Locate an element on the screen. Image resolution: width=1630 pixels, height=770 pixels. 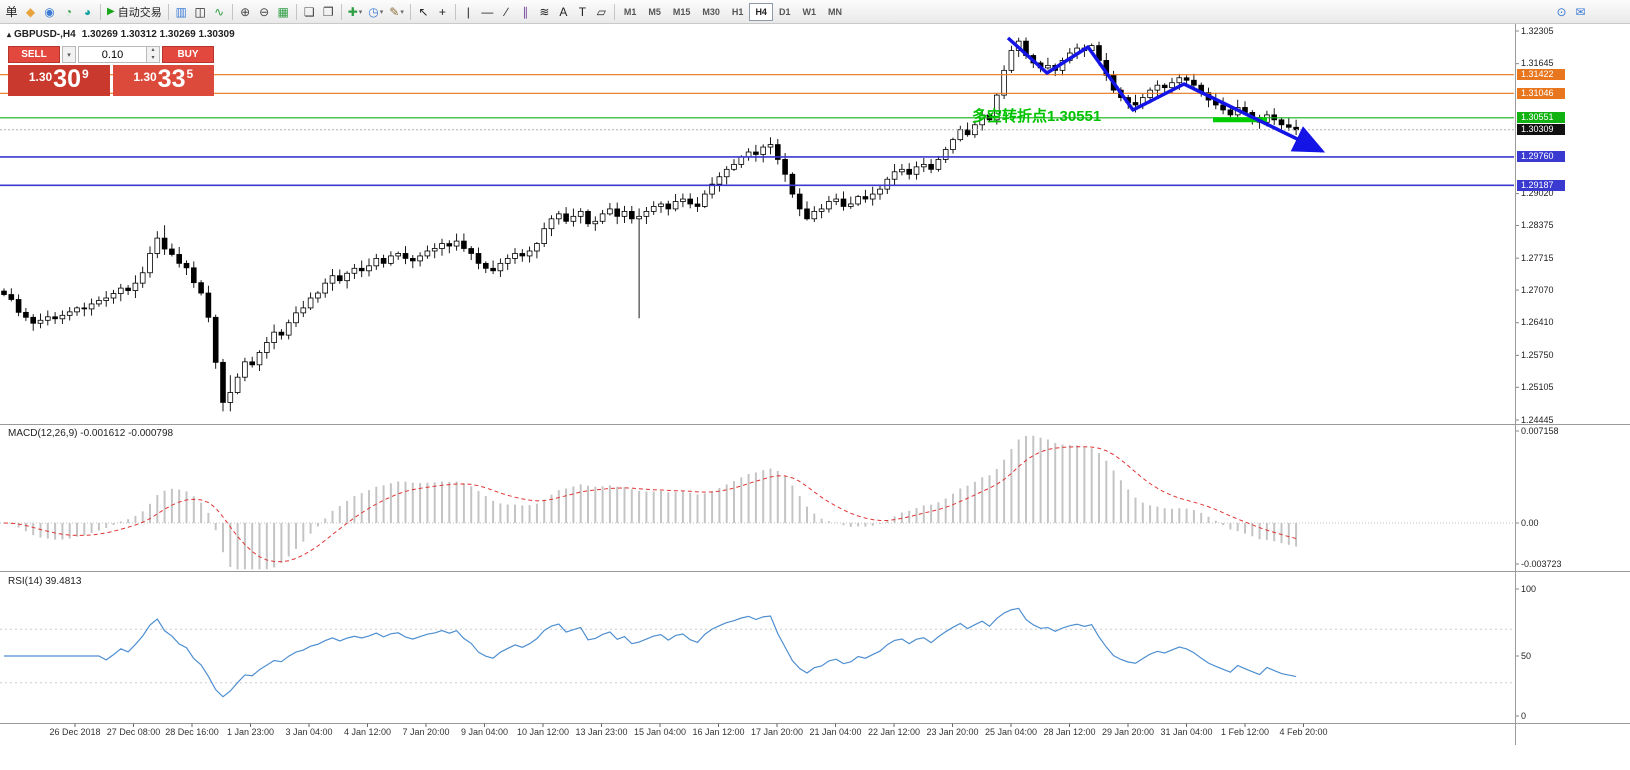
toolbar-right-icons: ⊙ ✉ is located at coordinates (1571, 12).